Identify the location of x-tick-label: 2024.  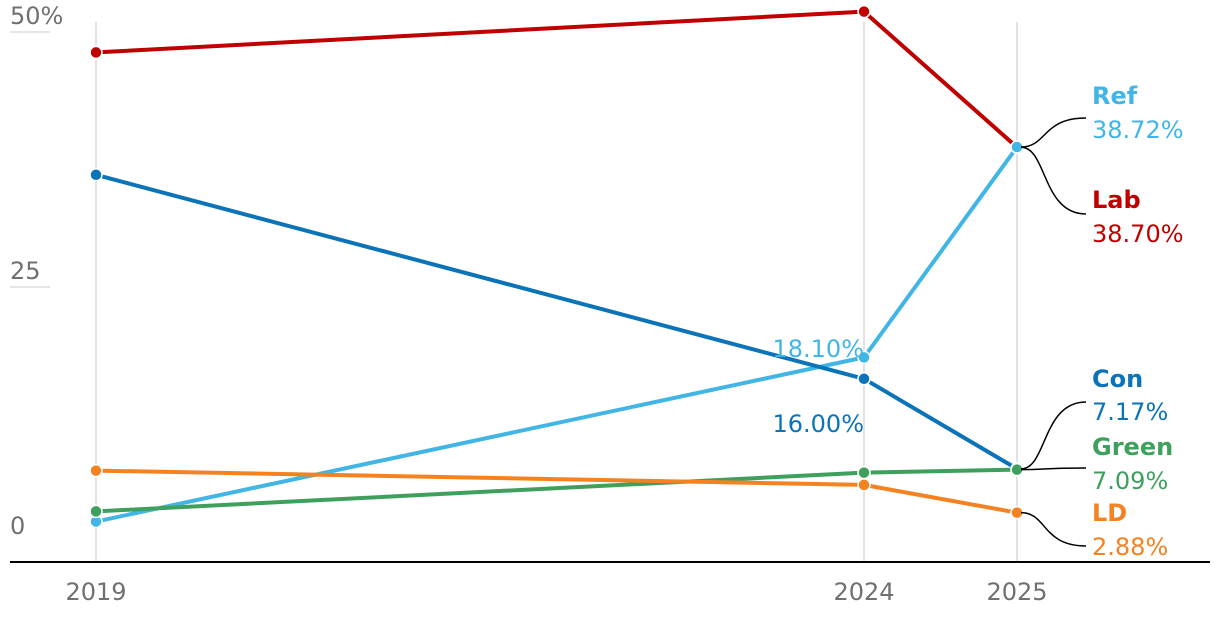
(863, 592).